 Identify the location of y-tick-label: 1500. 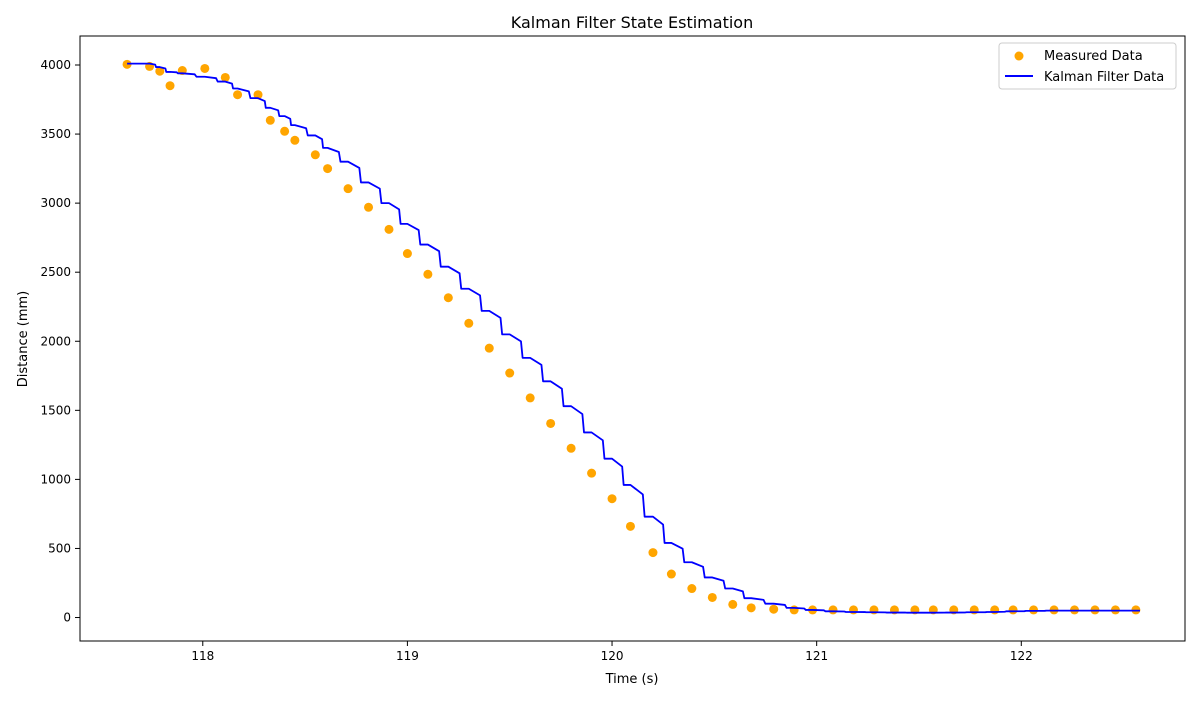
(55, 410).